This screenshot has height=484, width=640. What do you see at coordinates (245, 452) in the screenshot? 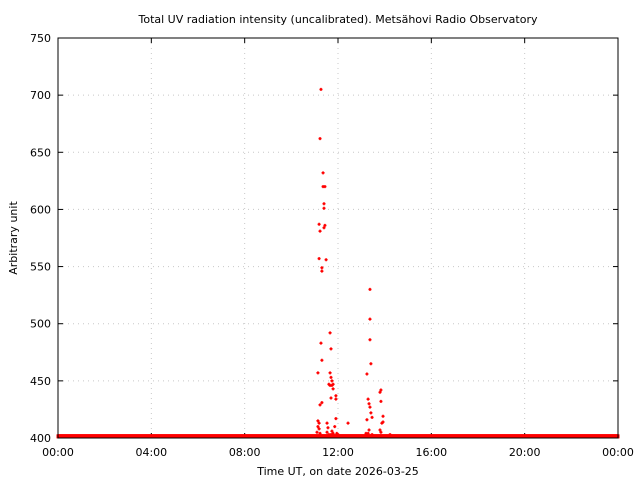
I see `x-tick-label: 08:00` at bounding box center [245, 452].